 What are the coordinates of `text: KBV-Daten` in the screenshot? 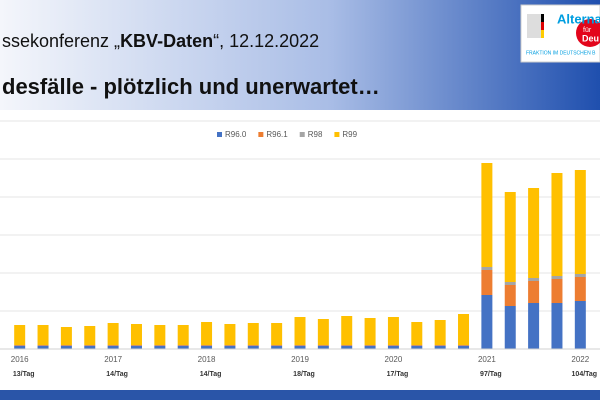 It's located at (166, 41).